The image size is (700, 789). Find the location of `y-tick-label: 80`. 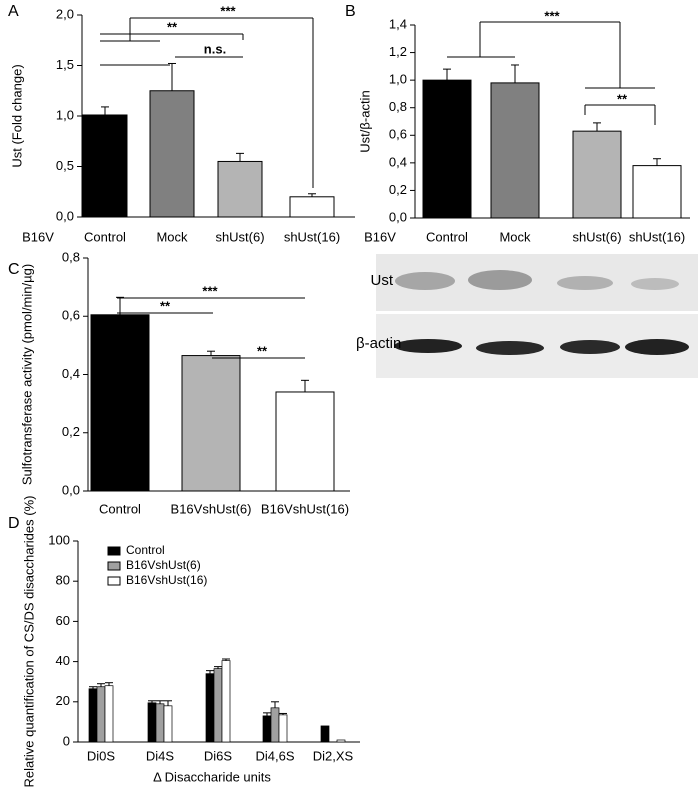

y-tick-label: 80 is located at coordinates (63, 580).